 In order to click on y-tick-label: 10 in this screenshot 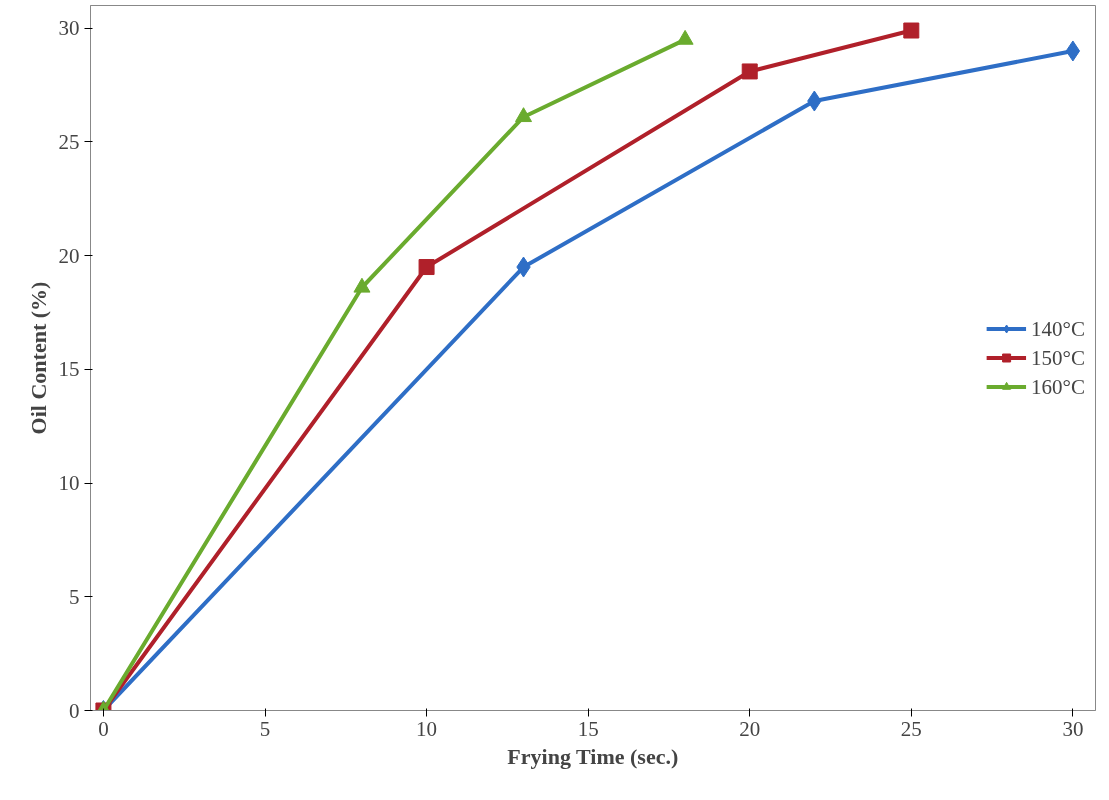, I will do `click(69, 483)`.